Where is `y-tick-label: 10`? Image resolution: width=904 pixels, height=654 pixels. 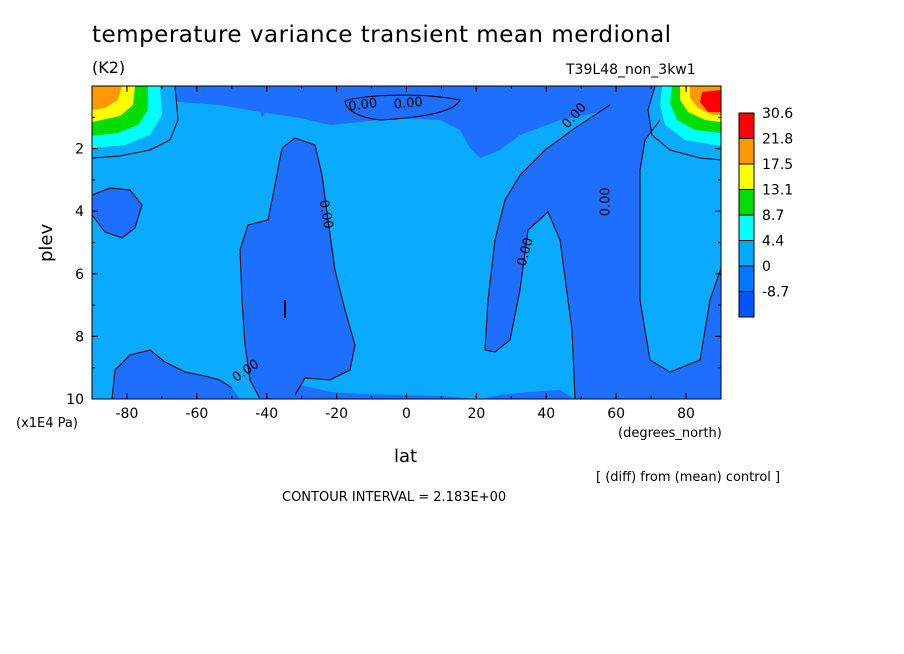 y-tick-label: 10 is located at coordinates (75, 400).